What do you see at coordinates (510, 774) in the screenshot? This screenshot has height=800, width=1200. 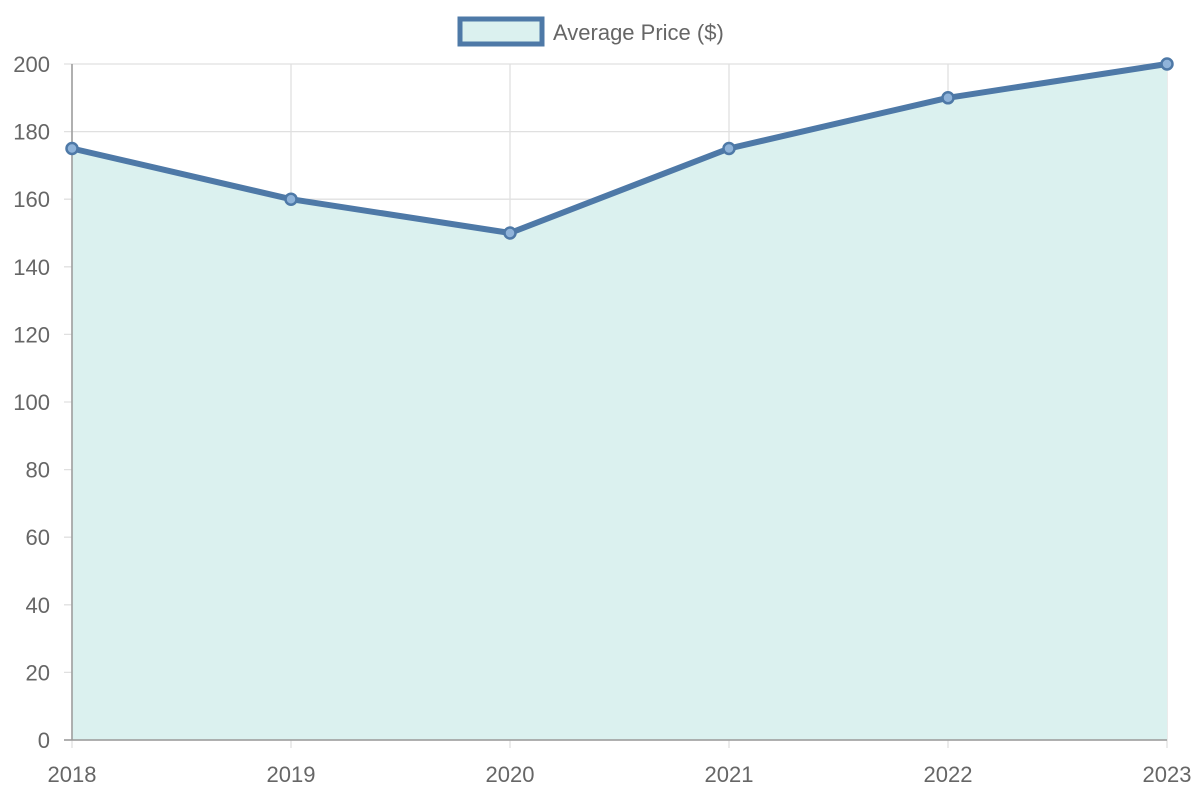 I see `x-tick-label: 2020` at bounding box center [510, 774].